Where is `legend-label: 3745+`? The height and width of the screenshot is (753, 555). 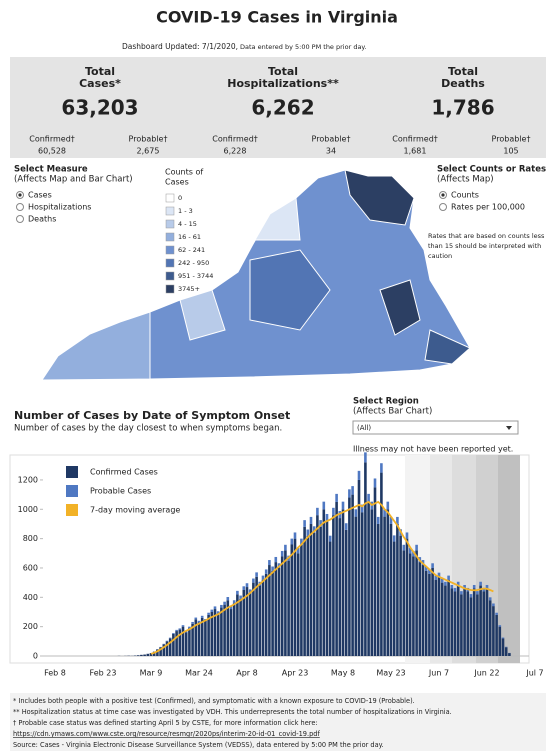 legend-label: 3745+ is located at coordinates (189, 289).